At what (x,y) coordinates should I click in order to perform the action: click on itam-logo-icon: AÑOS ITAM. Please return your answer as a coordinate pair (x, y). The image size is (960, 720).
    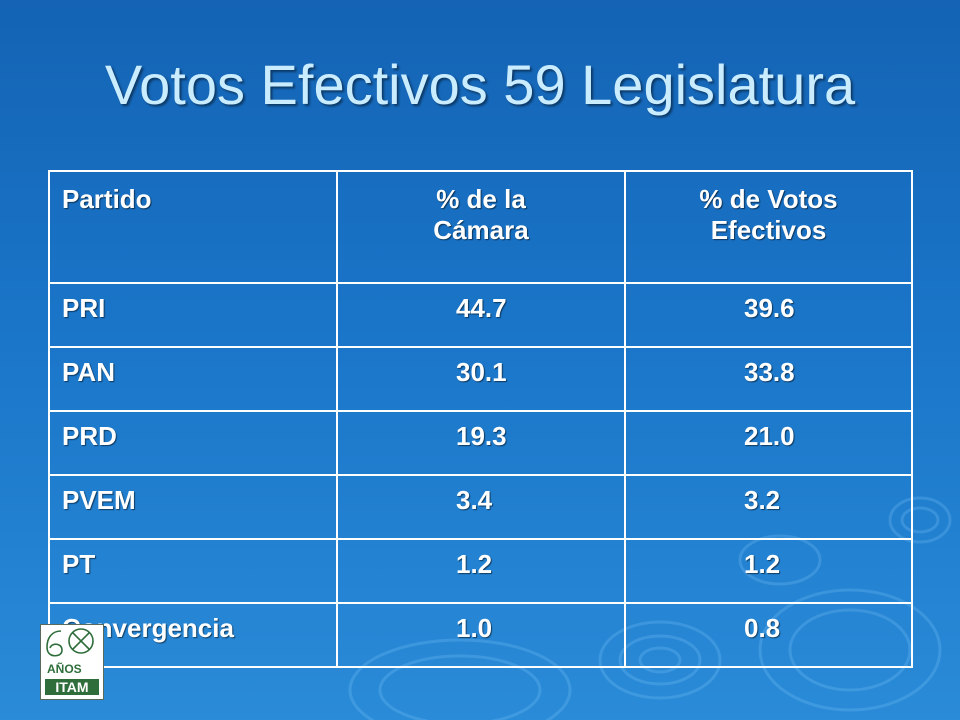
    Looking at the image, I should click on (72, 661).